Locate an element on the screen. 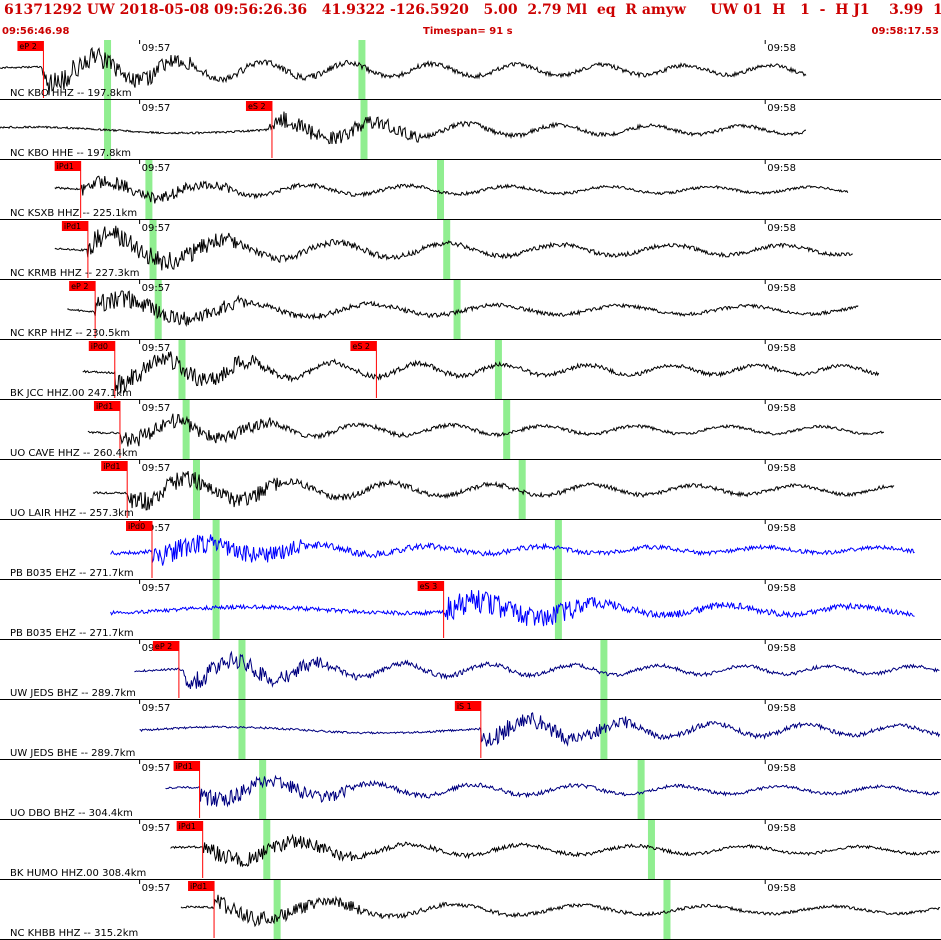  station-label: NC KHBB HHZ -- 315.2km is located at coordinates (74, 933).